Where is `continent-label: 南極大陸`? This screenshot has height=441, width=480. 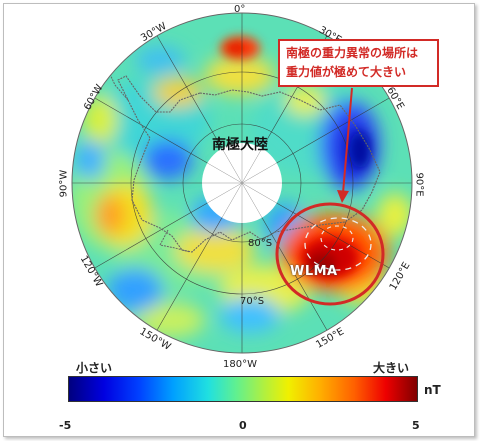 continent-label: 南極大陸 is located at coordinates (240, 145).